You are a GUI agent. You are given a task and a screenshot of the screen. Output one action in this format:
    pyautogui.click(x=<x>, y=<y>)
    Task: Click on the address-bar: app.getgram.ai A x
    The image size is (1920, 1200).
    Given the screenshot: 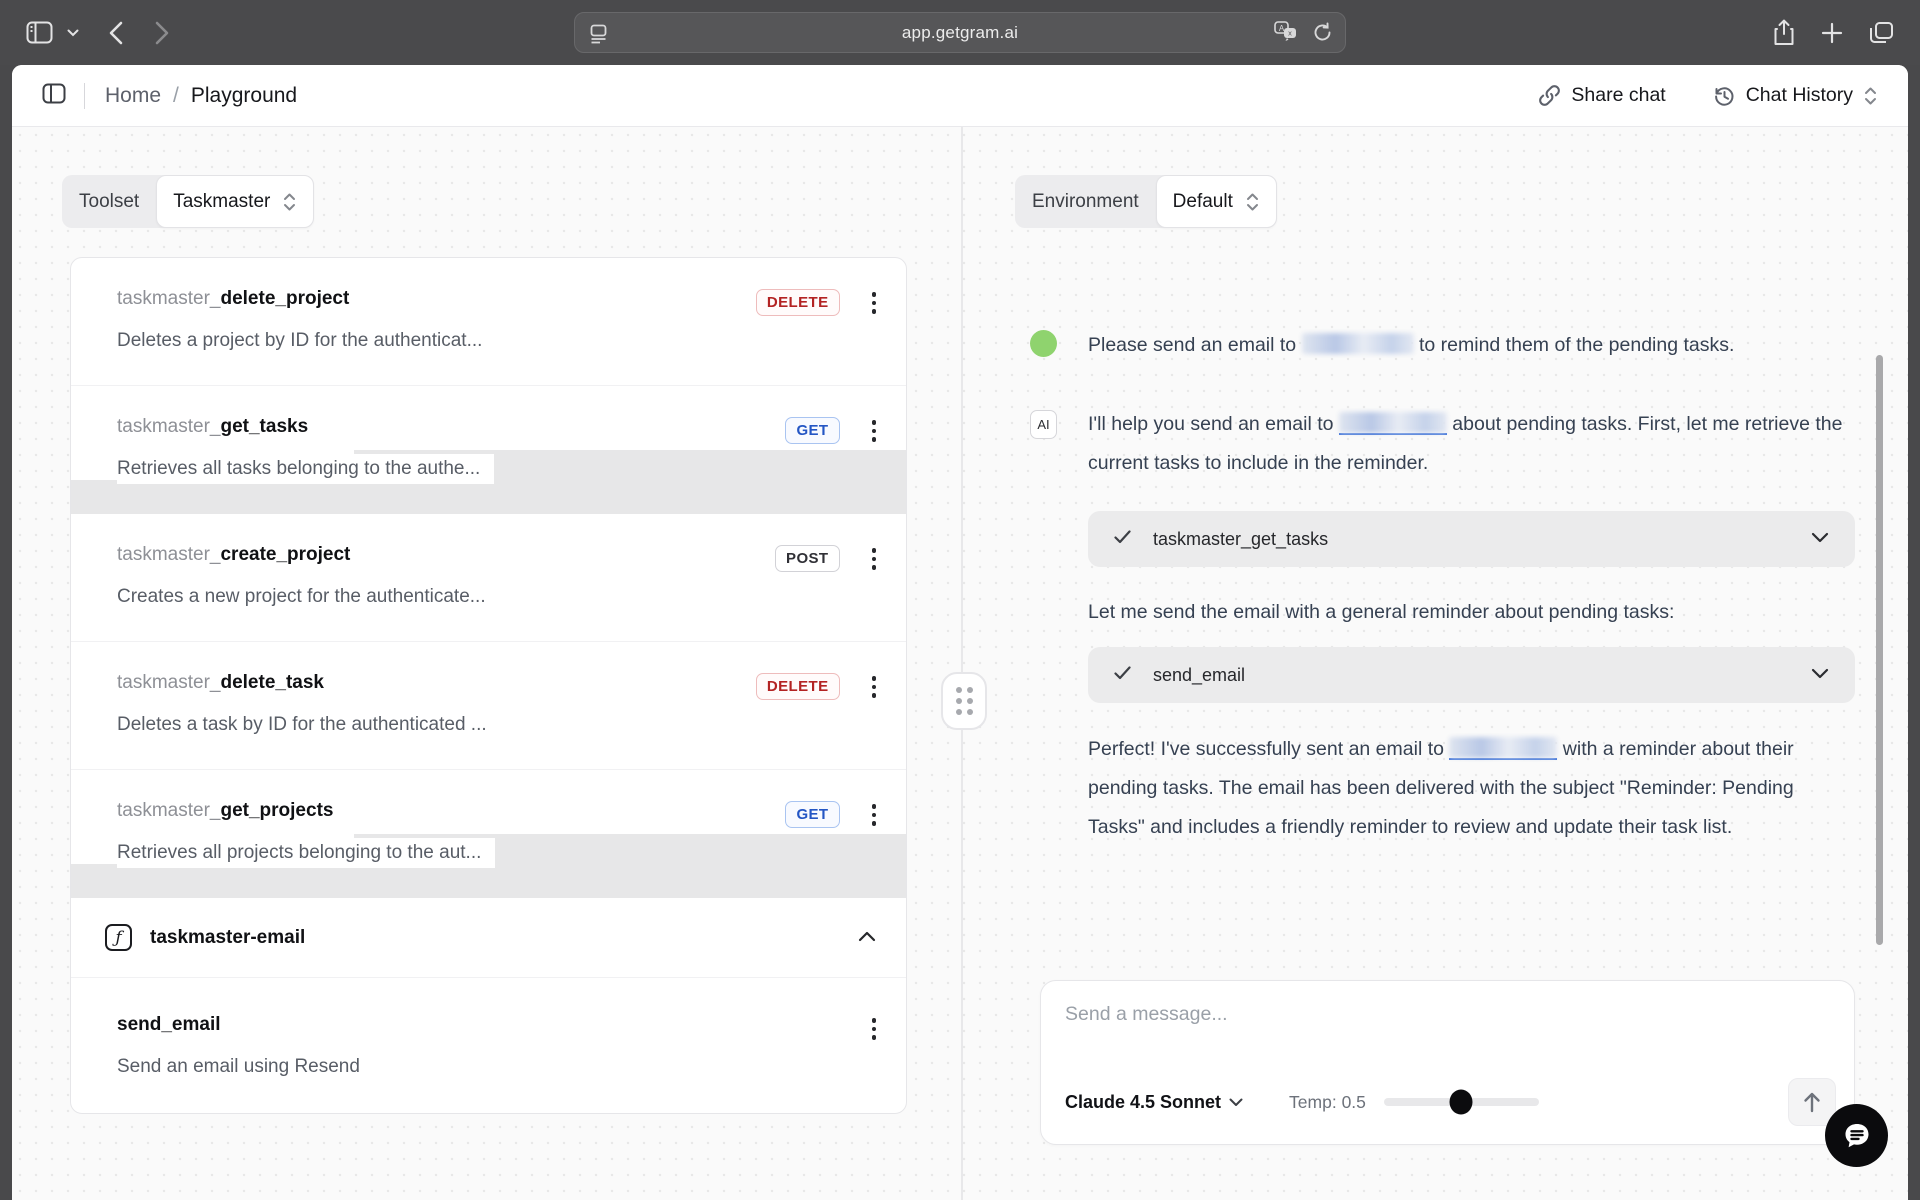 What is the action you would take?
    pyautogui.click(x=960, y=32)
    